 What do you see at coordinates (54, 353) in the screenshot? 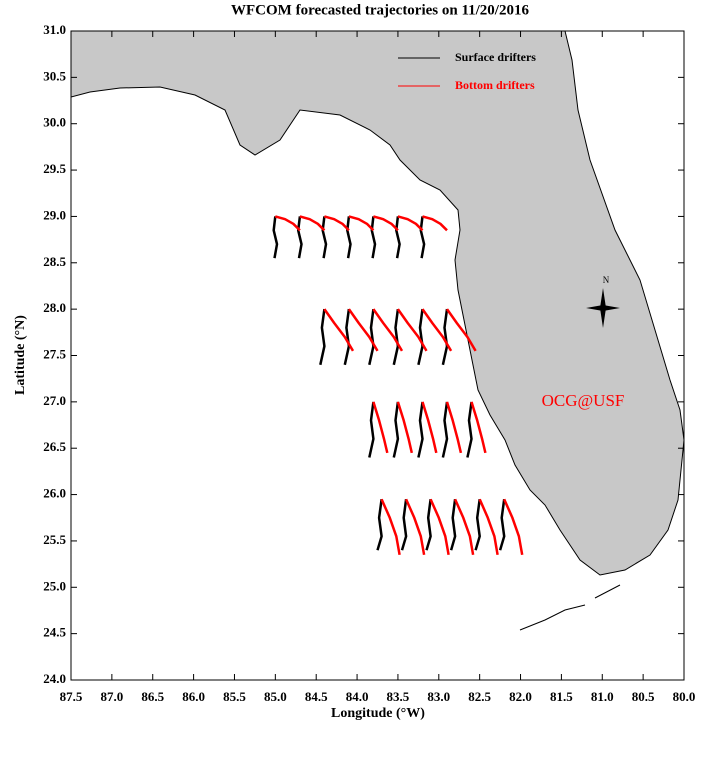
I see `y-tick-label: 27.5` at bounding box center [54, 353].